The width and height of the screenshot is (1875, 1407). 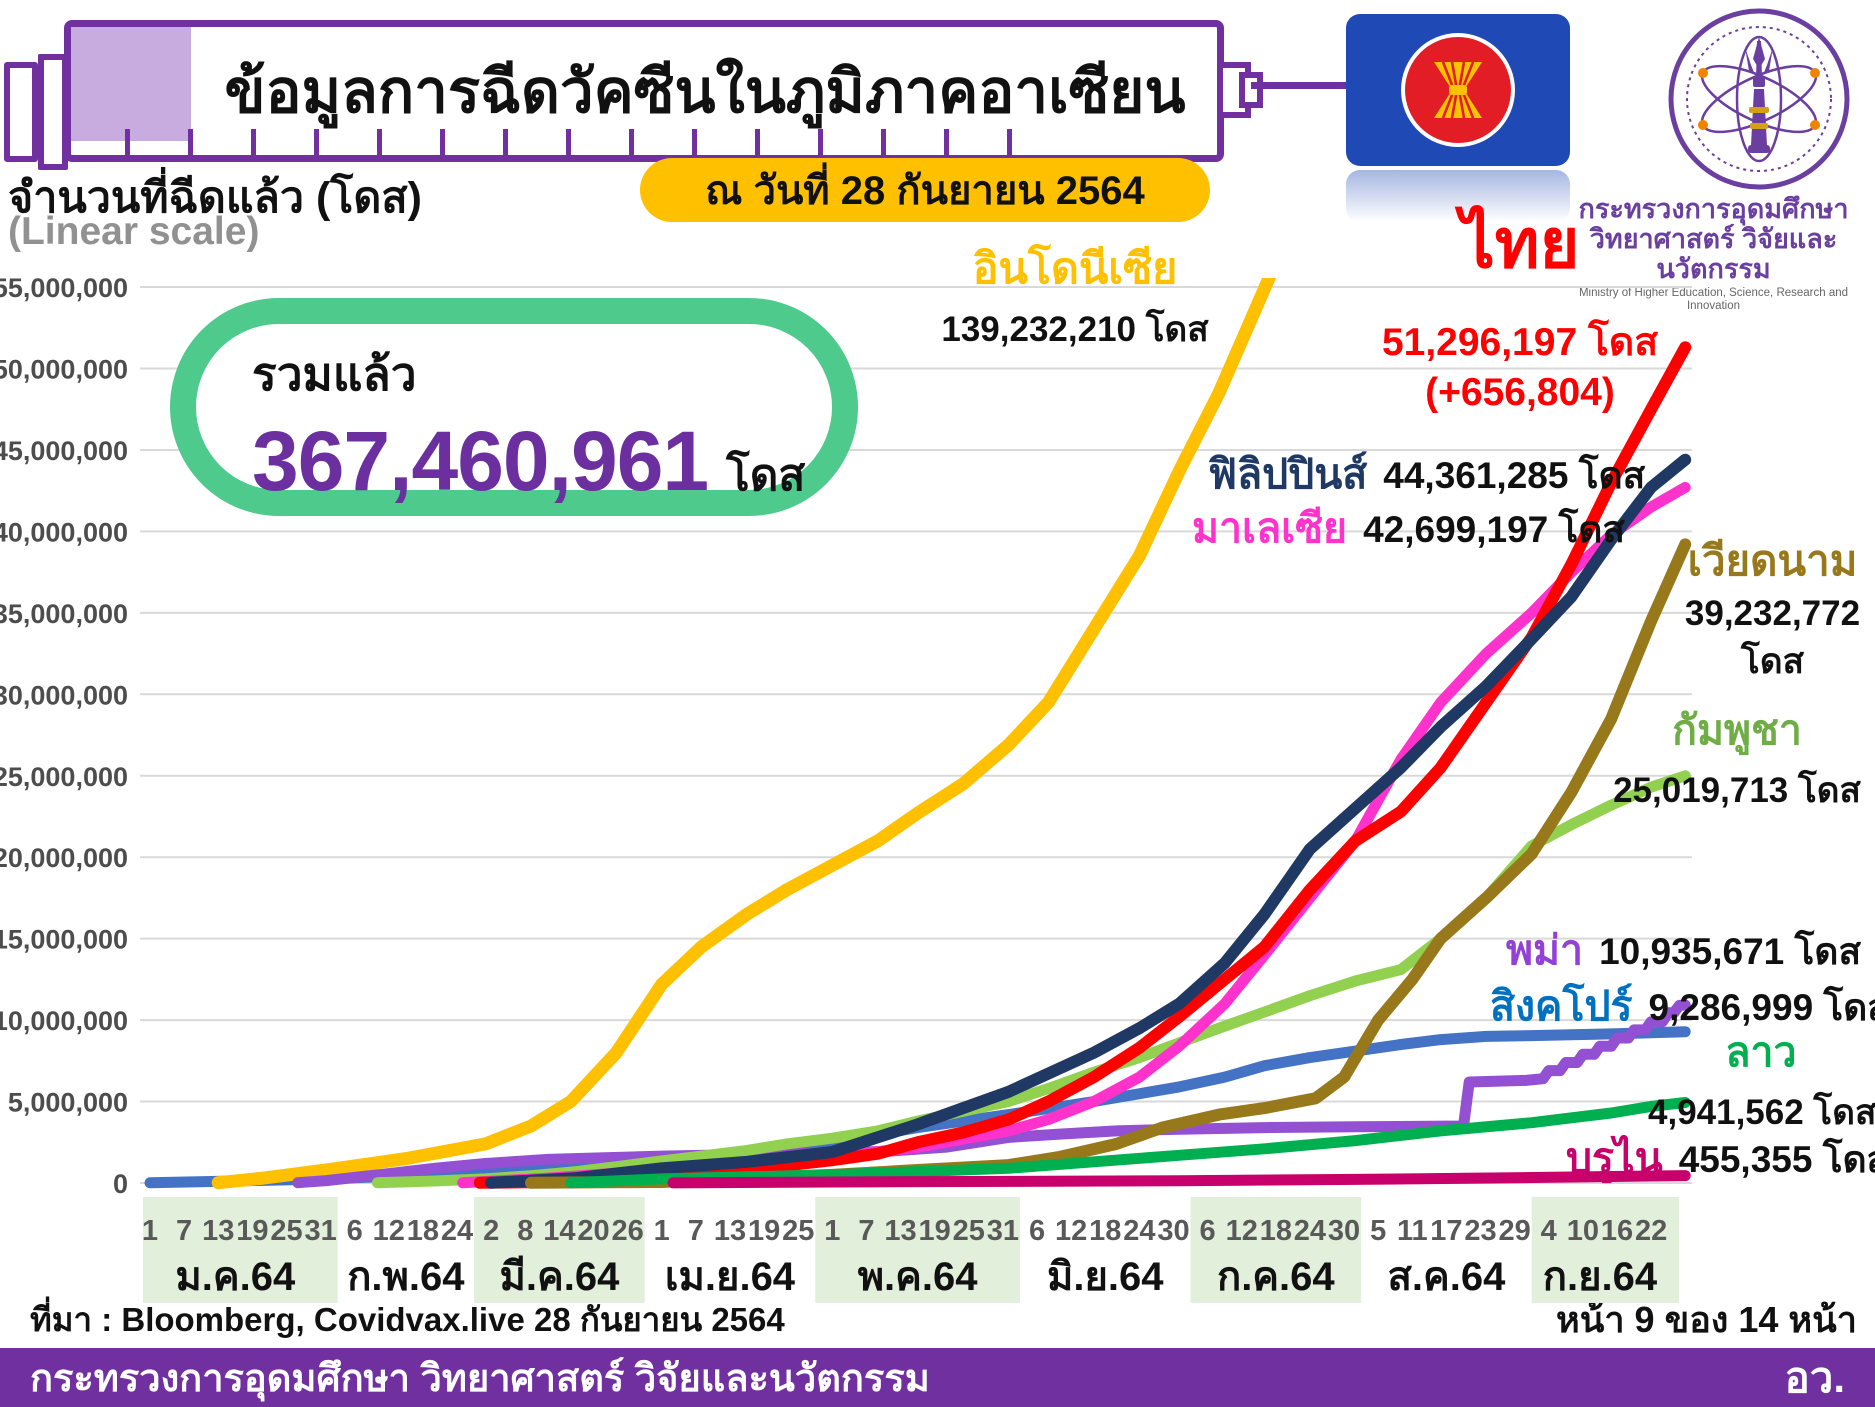 I want to click on label-cambodia-value: 25,019,713 โดส, so click(x=1737, y=790).